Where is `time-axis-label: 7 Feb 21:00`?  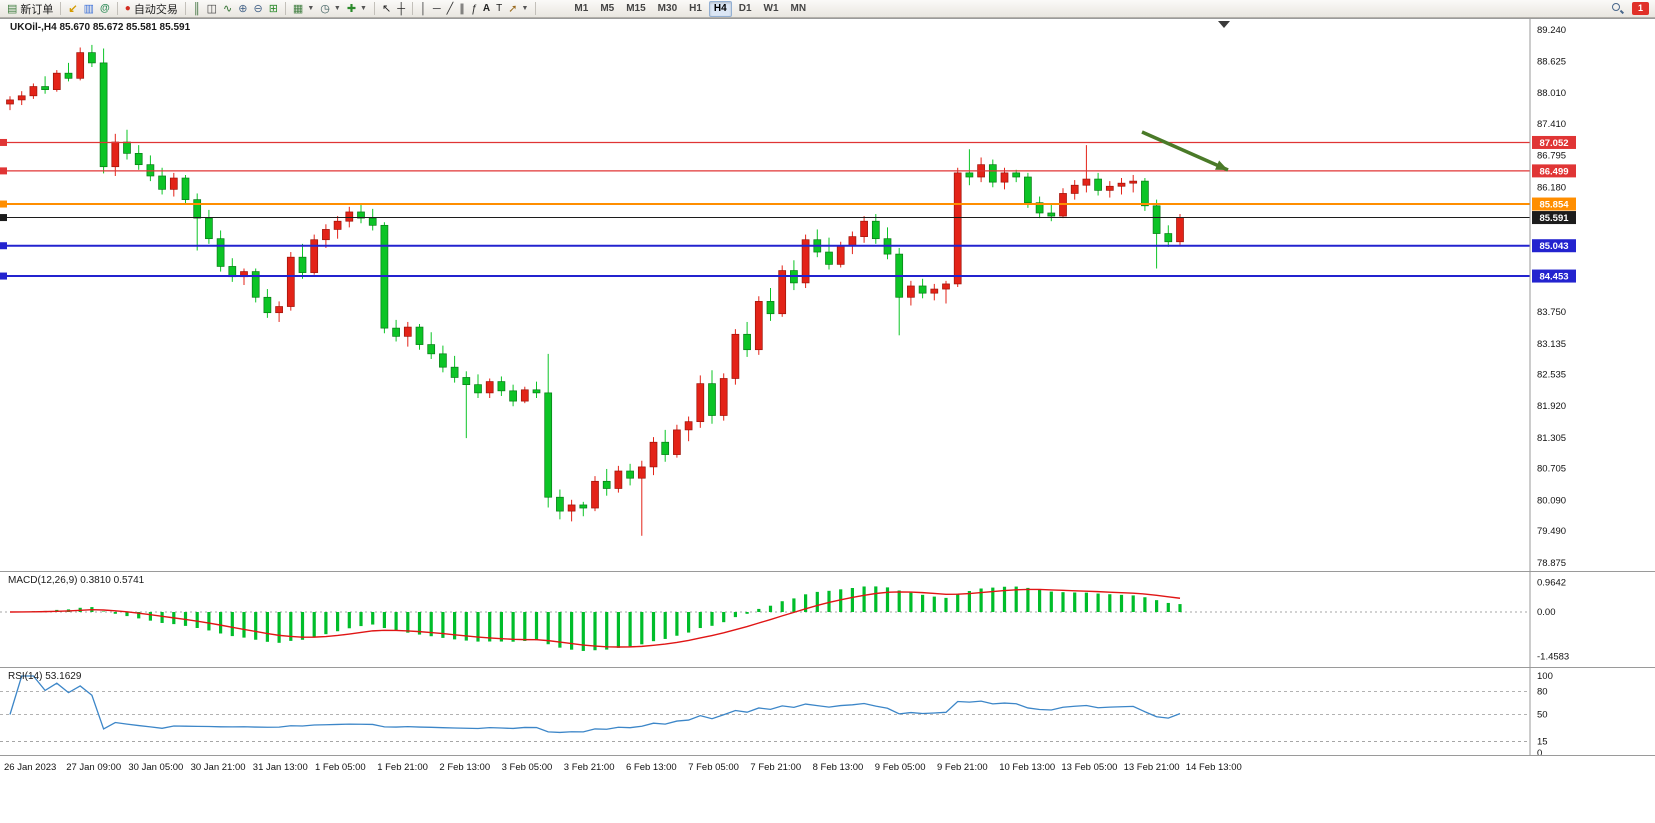 time-axis-label: 7 Feb 21:00 is located at coordinates (775, 767).